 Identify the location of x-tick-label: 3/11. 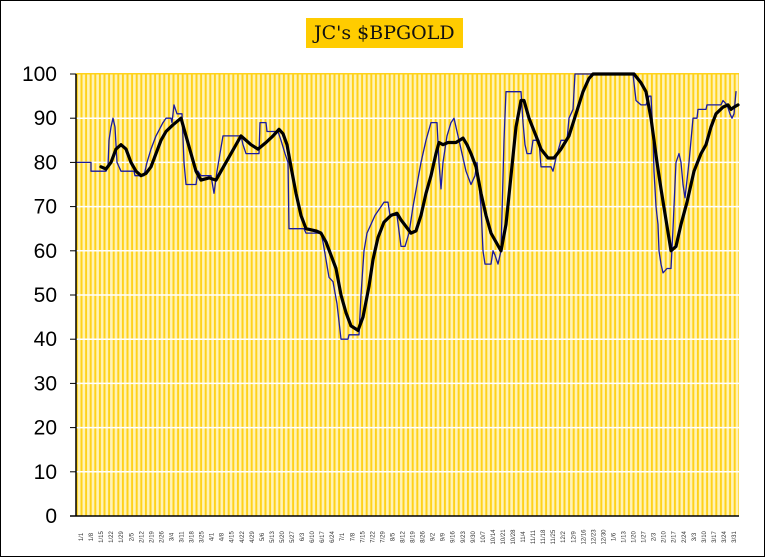
(183, 537).